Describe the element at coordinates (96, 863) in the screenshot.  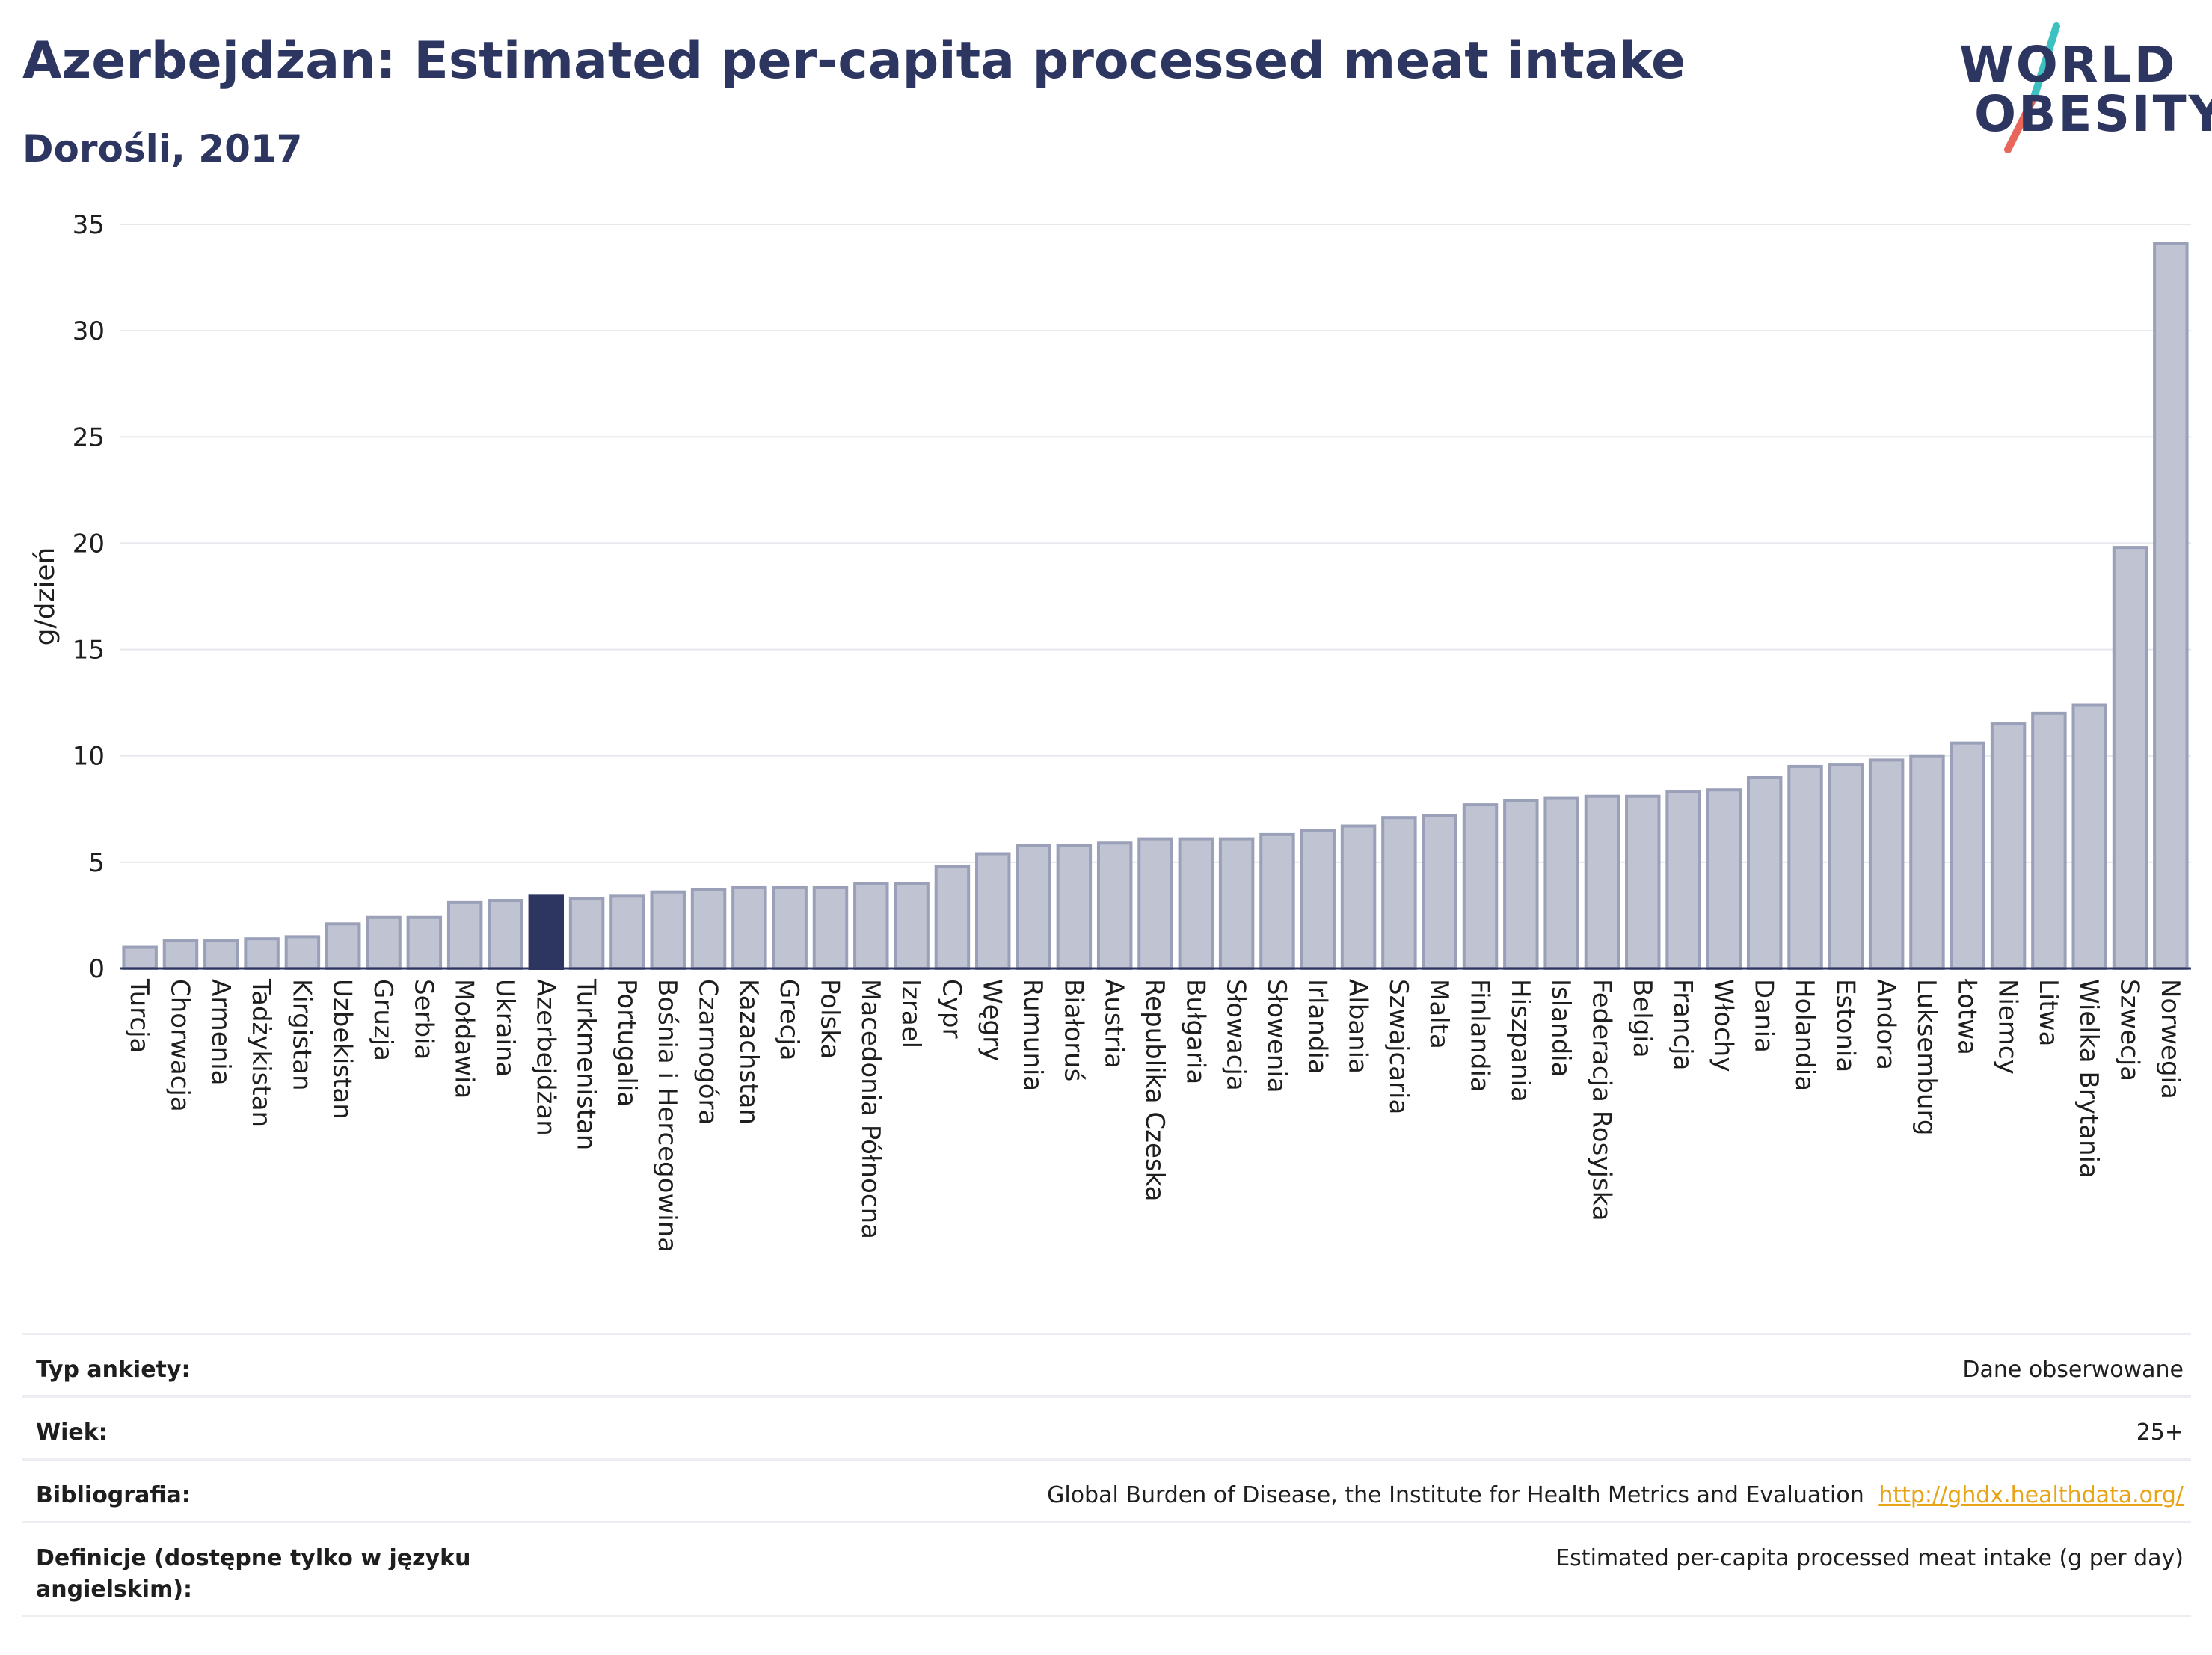
I see `y-tick-label: 5` at that location.